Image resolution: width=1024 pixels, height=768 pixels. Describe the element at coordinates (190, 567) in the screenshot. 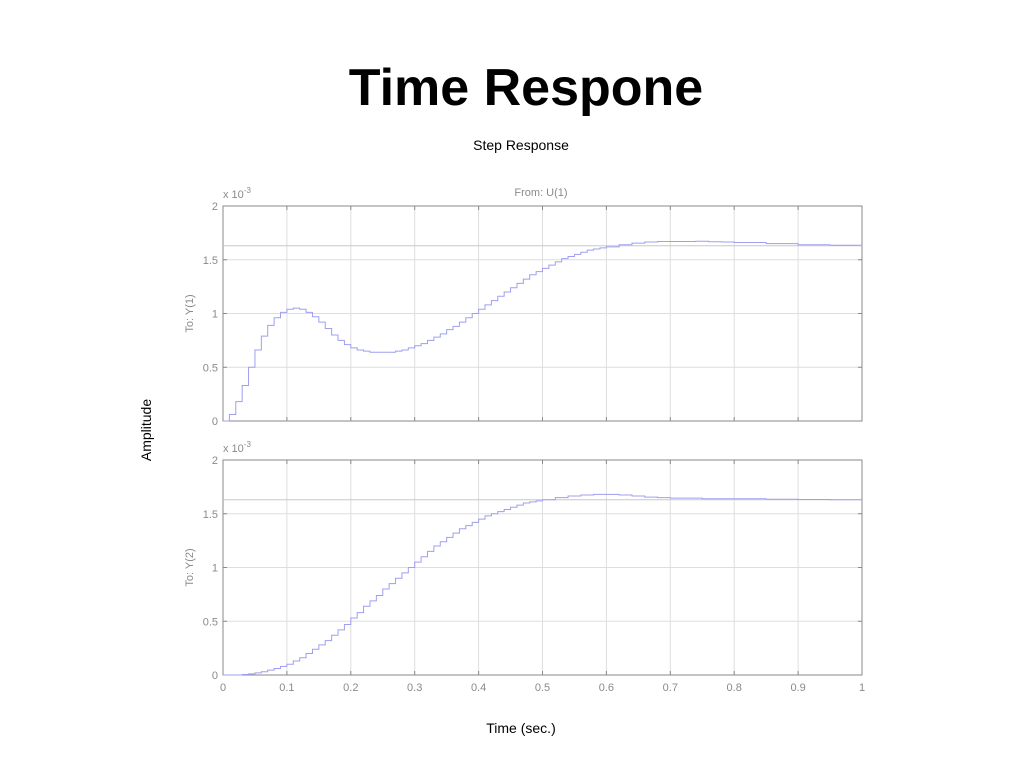

I see `subplot-y-label: To: Y(2)` at that location.